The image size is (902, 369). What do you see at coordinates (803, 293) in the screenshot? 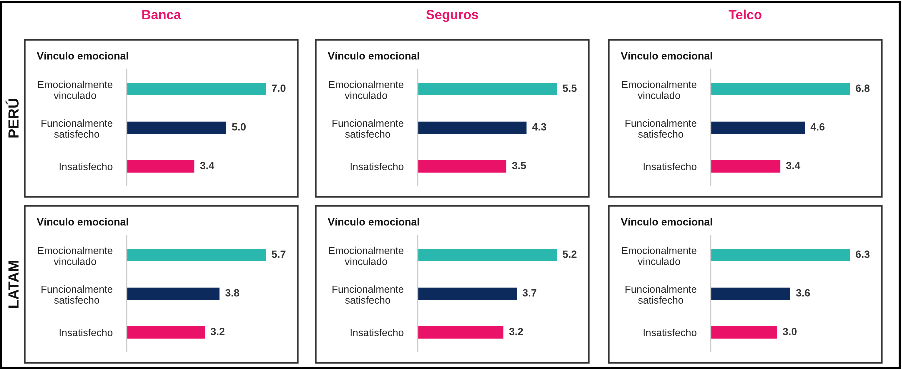
I see `data-label: 3.6` at bounding box center [803, 293].